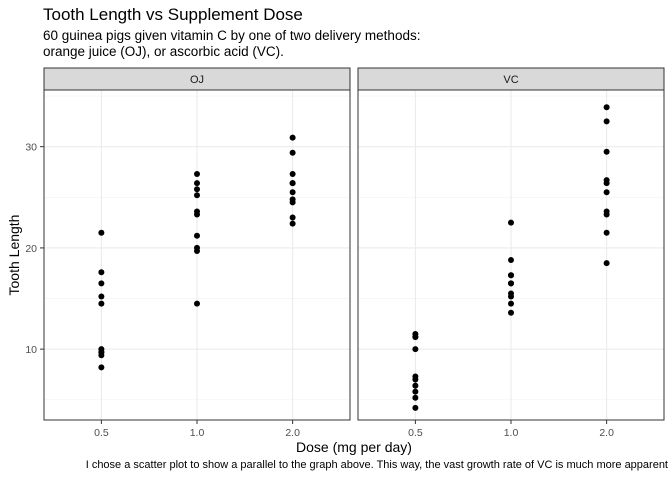  Describe the element at coordinates (31, 350) in the screenshot. I see `y-tick-label: 10` at that location.